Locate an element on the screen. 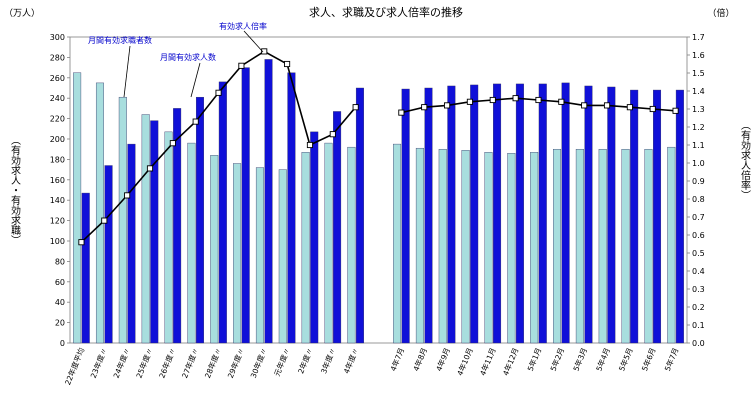 The width and height of the screenshot is (756, 405). right-tick-label: 0.8 is located at coordinates (698, 199).